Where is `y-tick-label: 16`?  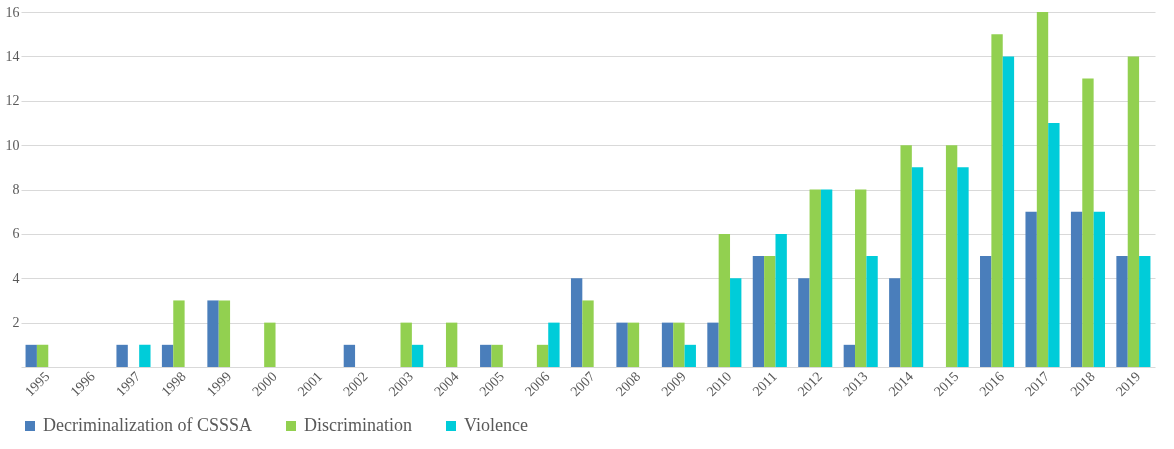 y-tick-label: 16 is located at coordinates (12, 12).